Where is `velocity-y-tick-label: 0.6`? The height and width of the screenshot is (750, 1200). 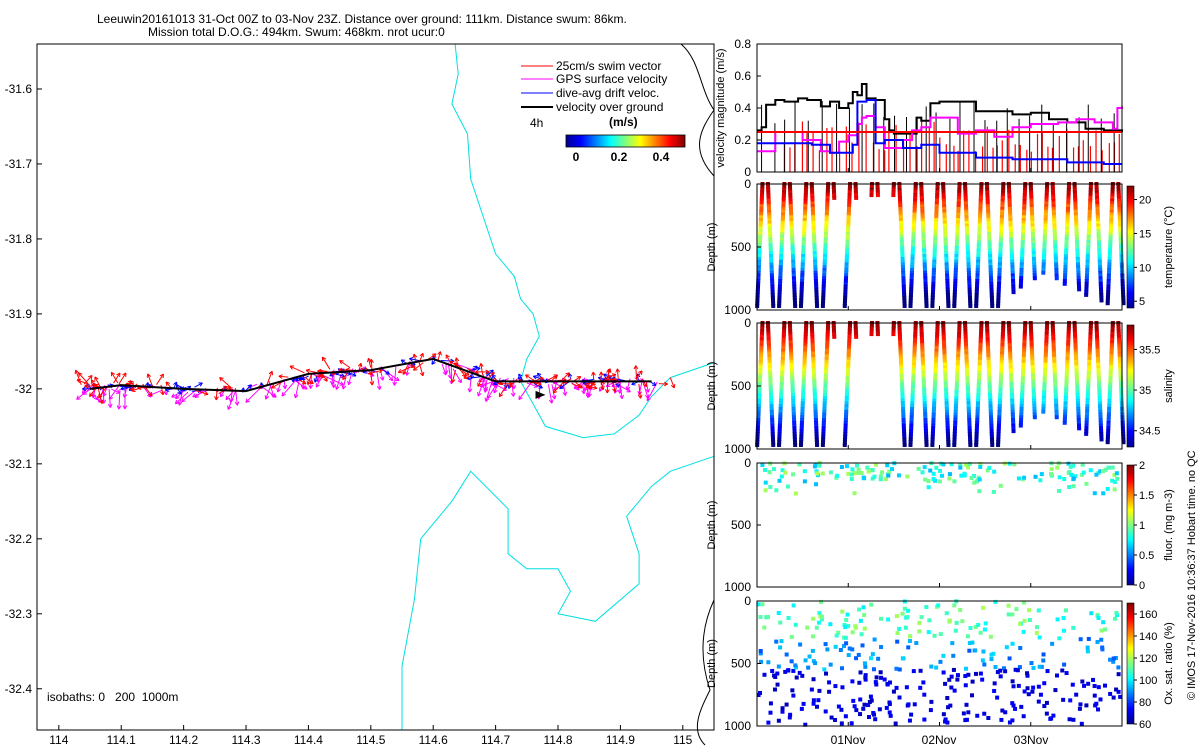 velocity-y-tick-label: 0.6 is located at coordinates (742, 76).